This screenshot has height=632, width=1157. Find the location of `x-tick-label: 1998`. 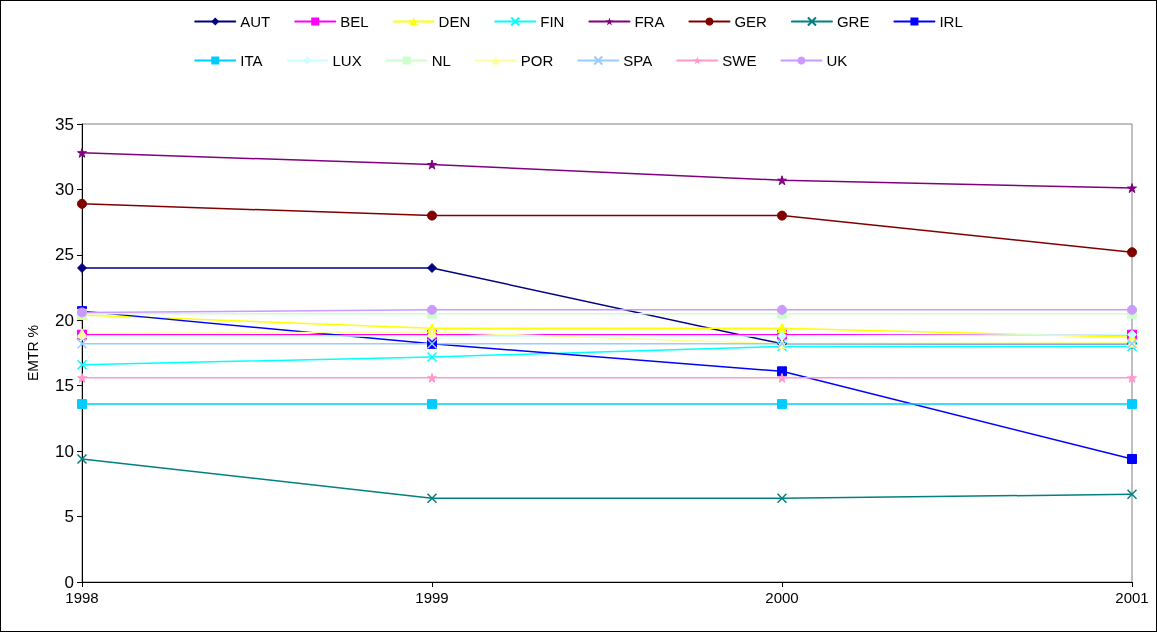

x-tick-label: 1998 is located at coordinates (82, 597).